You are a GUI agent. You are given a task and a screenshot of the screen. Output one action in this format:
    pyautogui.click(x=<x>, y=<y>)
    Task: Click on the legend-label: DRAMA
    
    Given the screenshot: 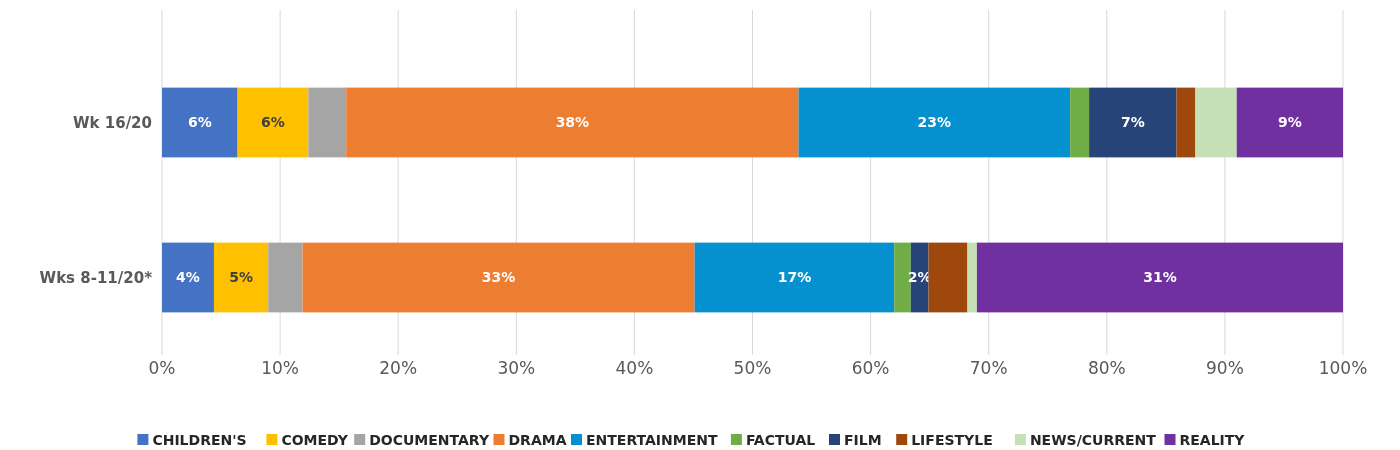 What is the action you would take?
    pyautogui.click(x=537, y=439)
    